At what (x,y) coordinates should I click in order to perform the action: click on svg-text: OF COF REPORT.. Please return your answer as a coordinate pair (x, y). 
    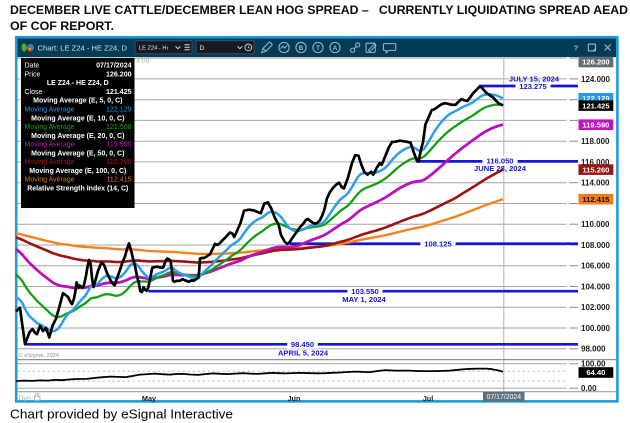
    Looking at the image, I should click on (62, 26).